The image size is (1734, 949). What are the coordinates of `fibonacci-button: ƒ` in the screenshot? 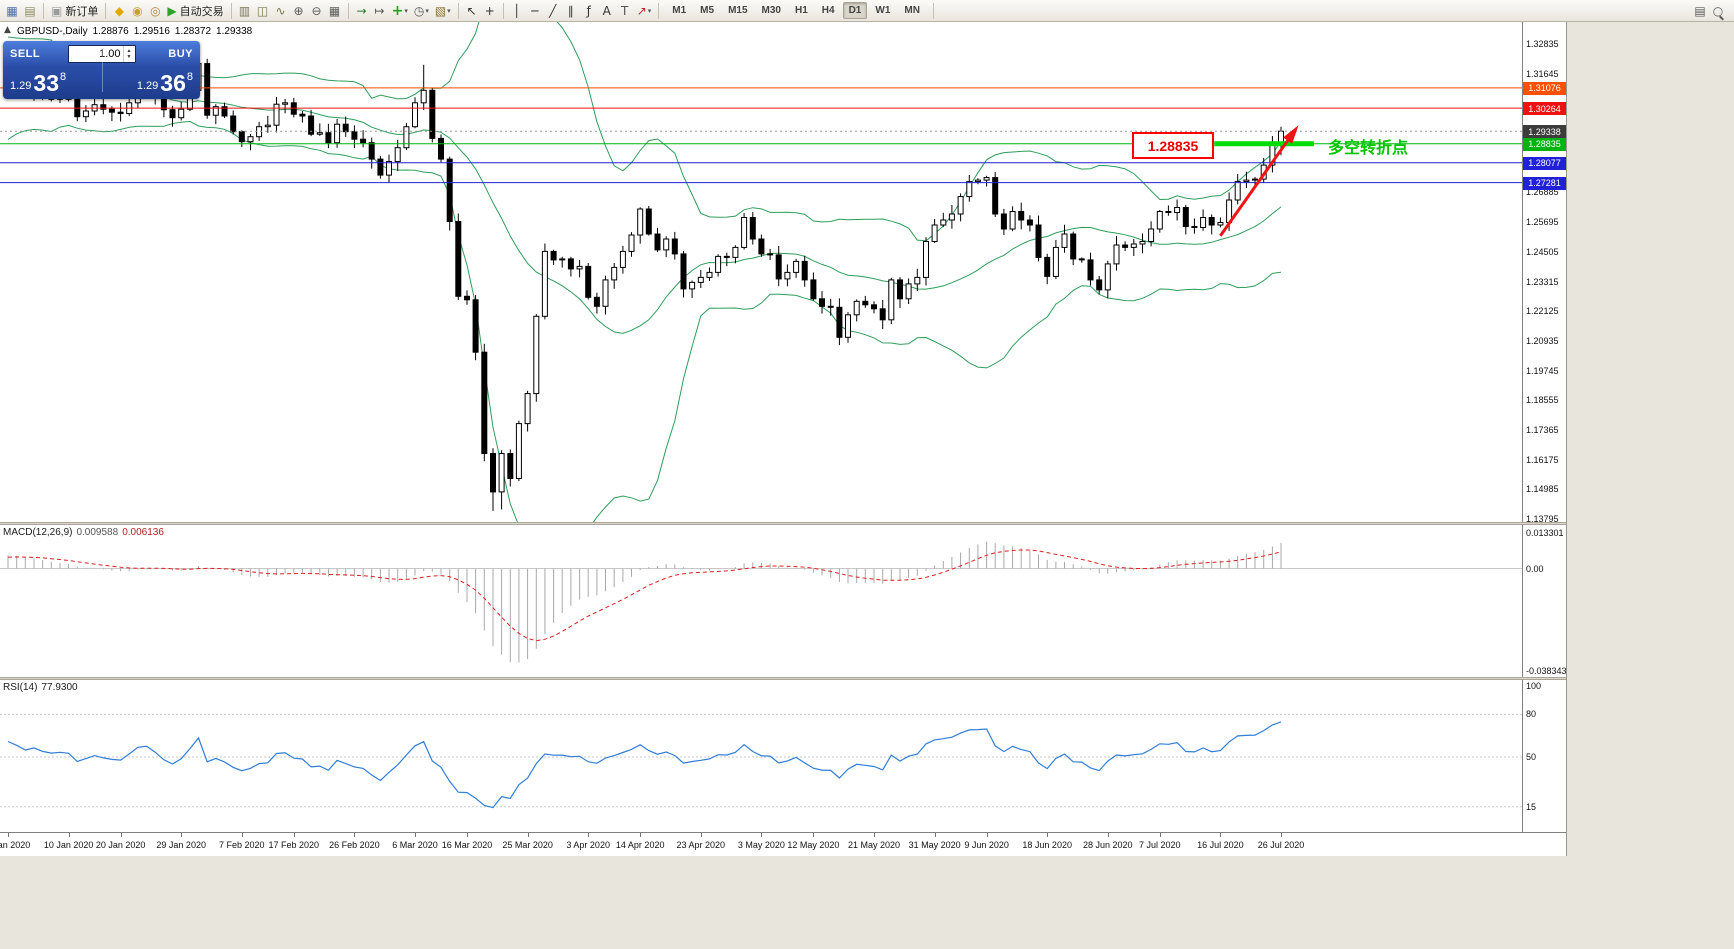 It's located at (589, 11).